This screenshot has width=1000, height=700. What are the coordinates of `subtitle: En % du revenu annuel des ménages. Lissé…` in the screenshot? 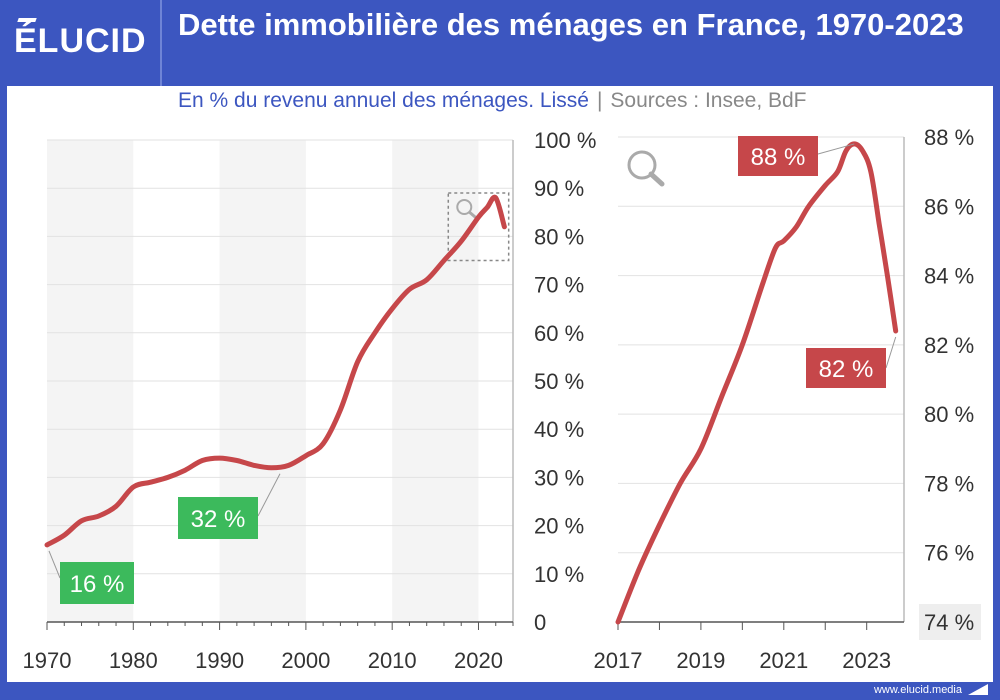 It's located at (492, 101).